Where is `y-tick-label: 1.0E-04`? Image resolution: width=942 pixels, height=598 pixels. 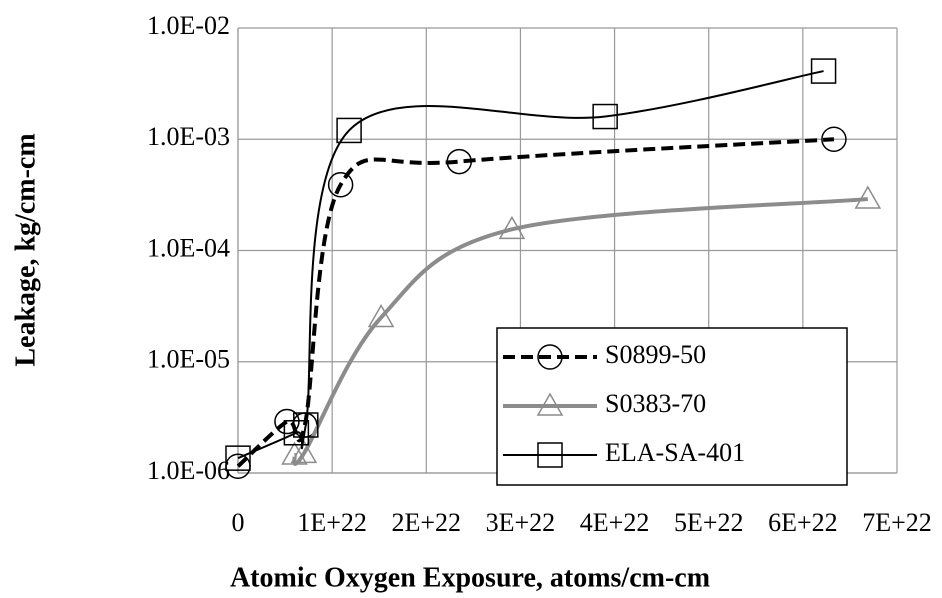
y-tick-label: 1.0E-04 is located at coordinates (188, 247).